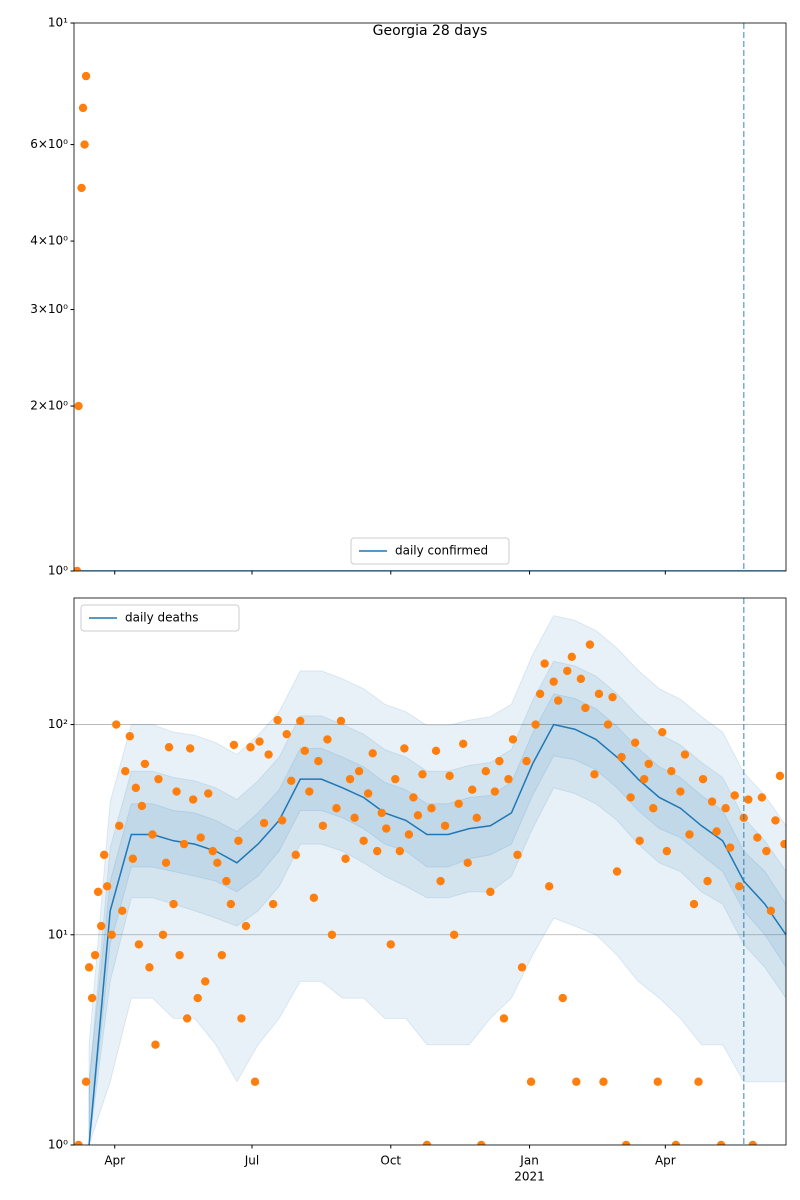 This screenshot has height=1200, width=800. What do you see at coordinates (390, 1161) in the screenshot?
I see `x-tick-label: Oct` at bounding box center [390, 1161].